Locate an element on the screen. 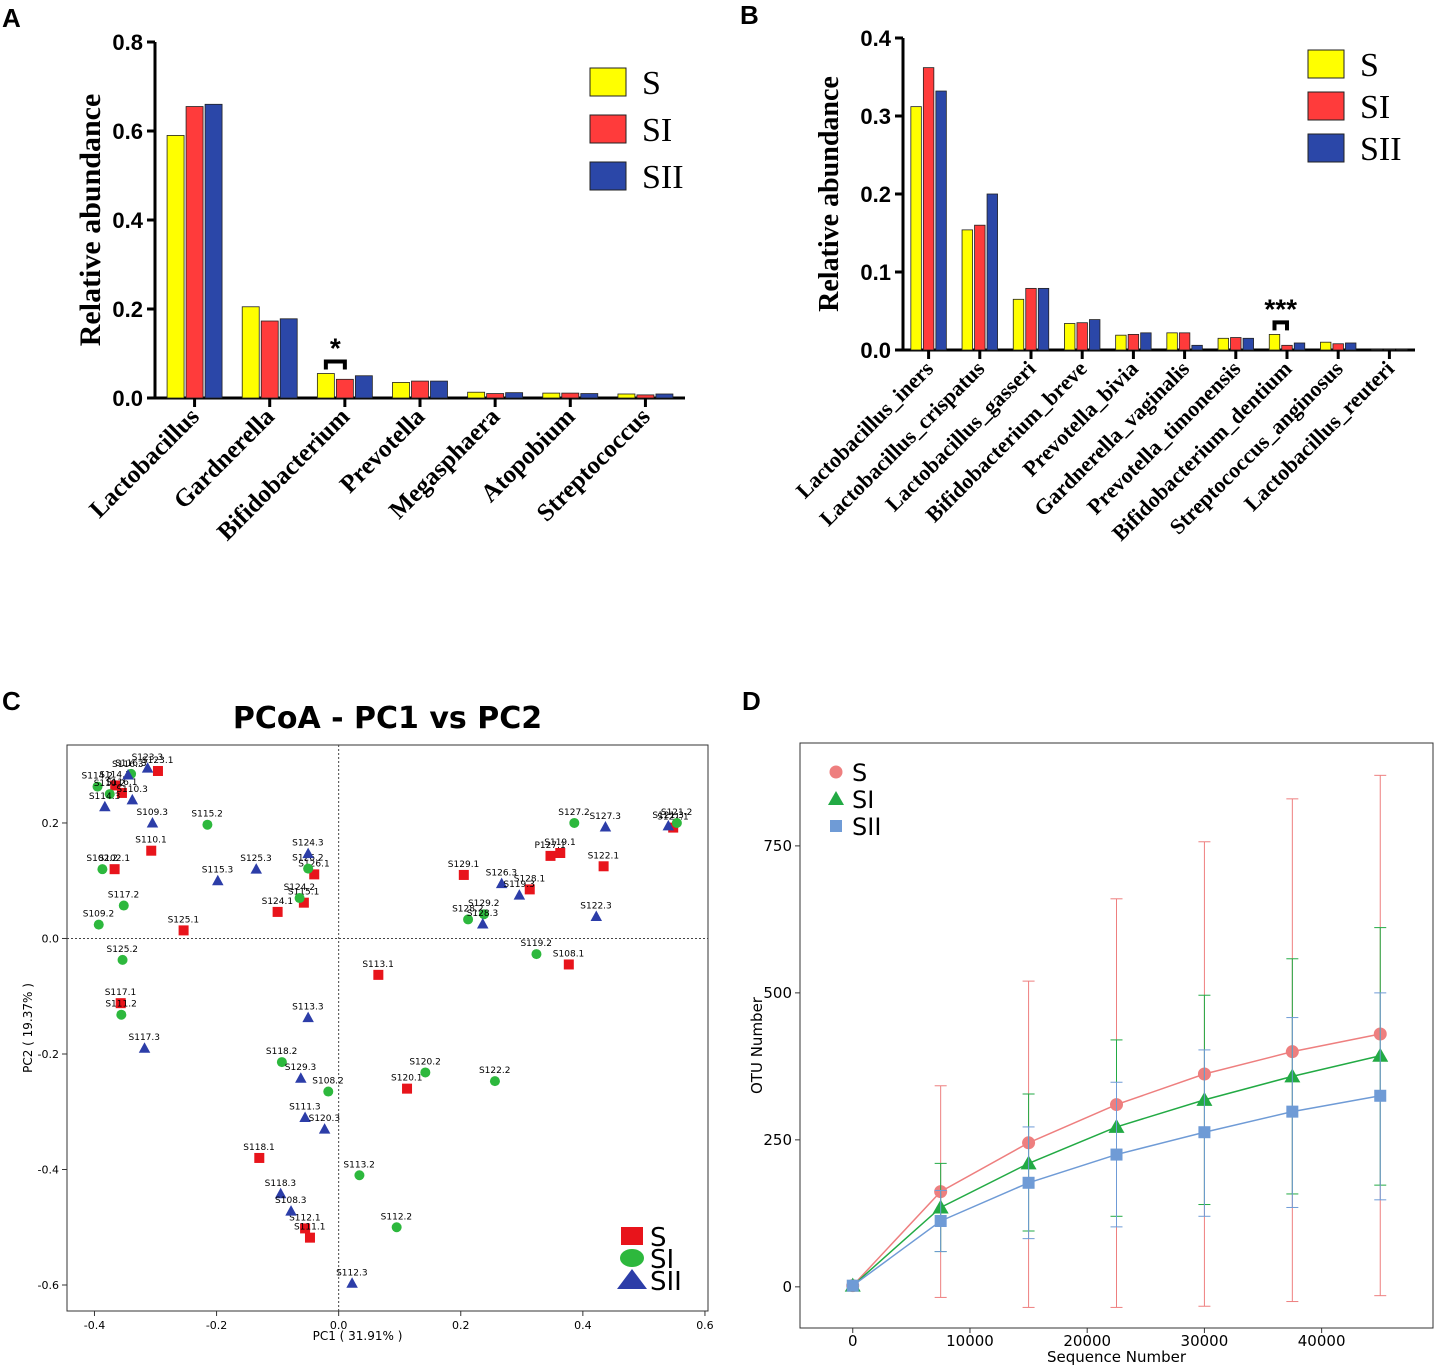  bar-s-bifidobacterium-breve is located at coordinates (1070, 337).